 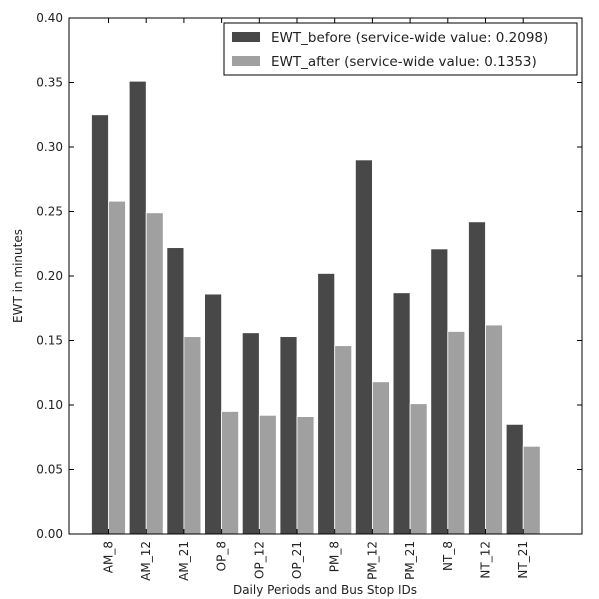 What do you see at coordinates (49, 83) in the screenshot?
I see `y-tick-label: 0.35` at bounding box center [49, 83].